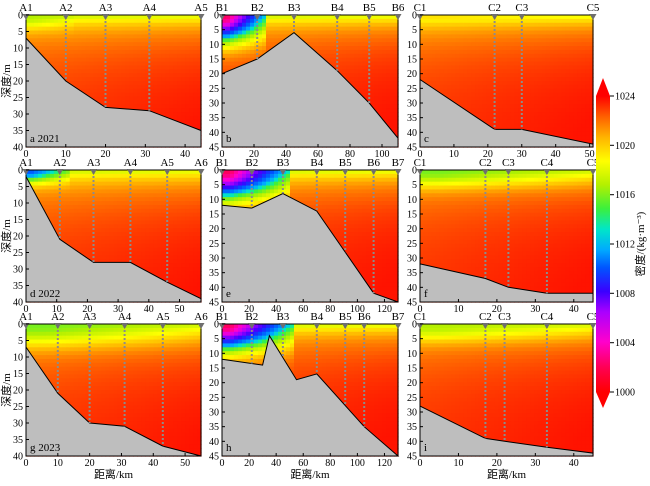  What do you see at coordinates (150, 8) in the screenshot?
I see `station-label: A4` at bounding box center [150, 8].